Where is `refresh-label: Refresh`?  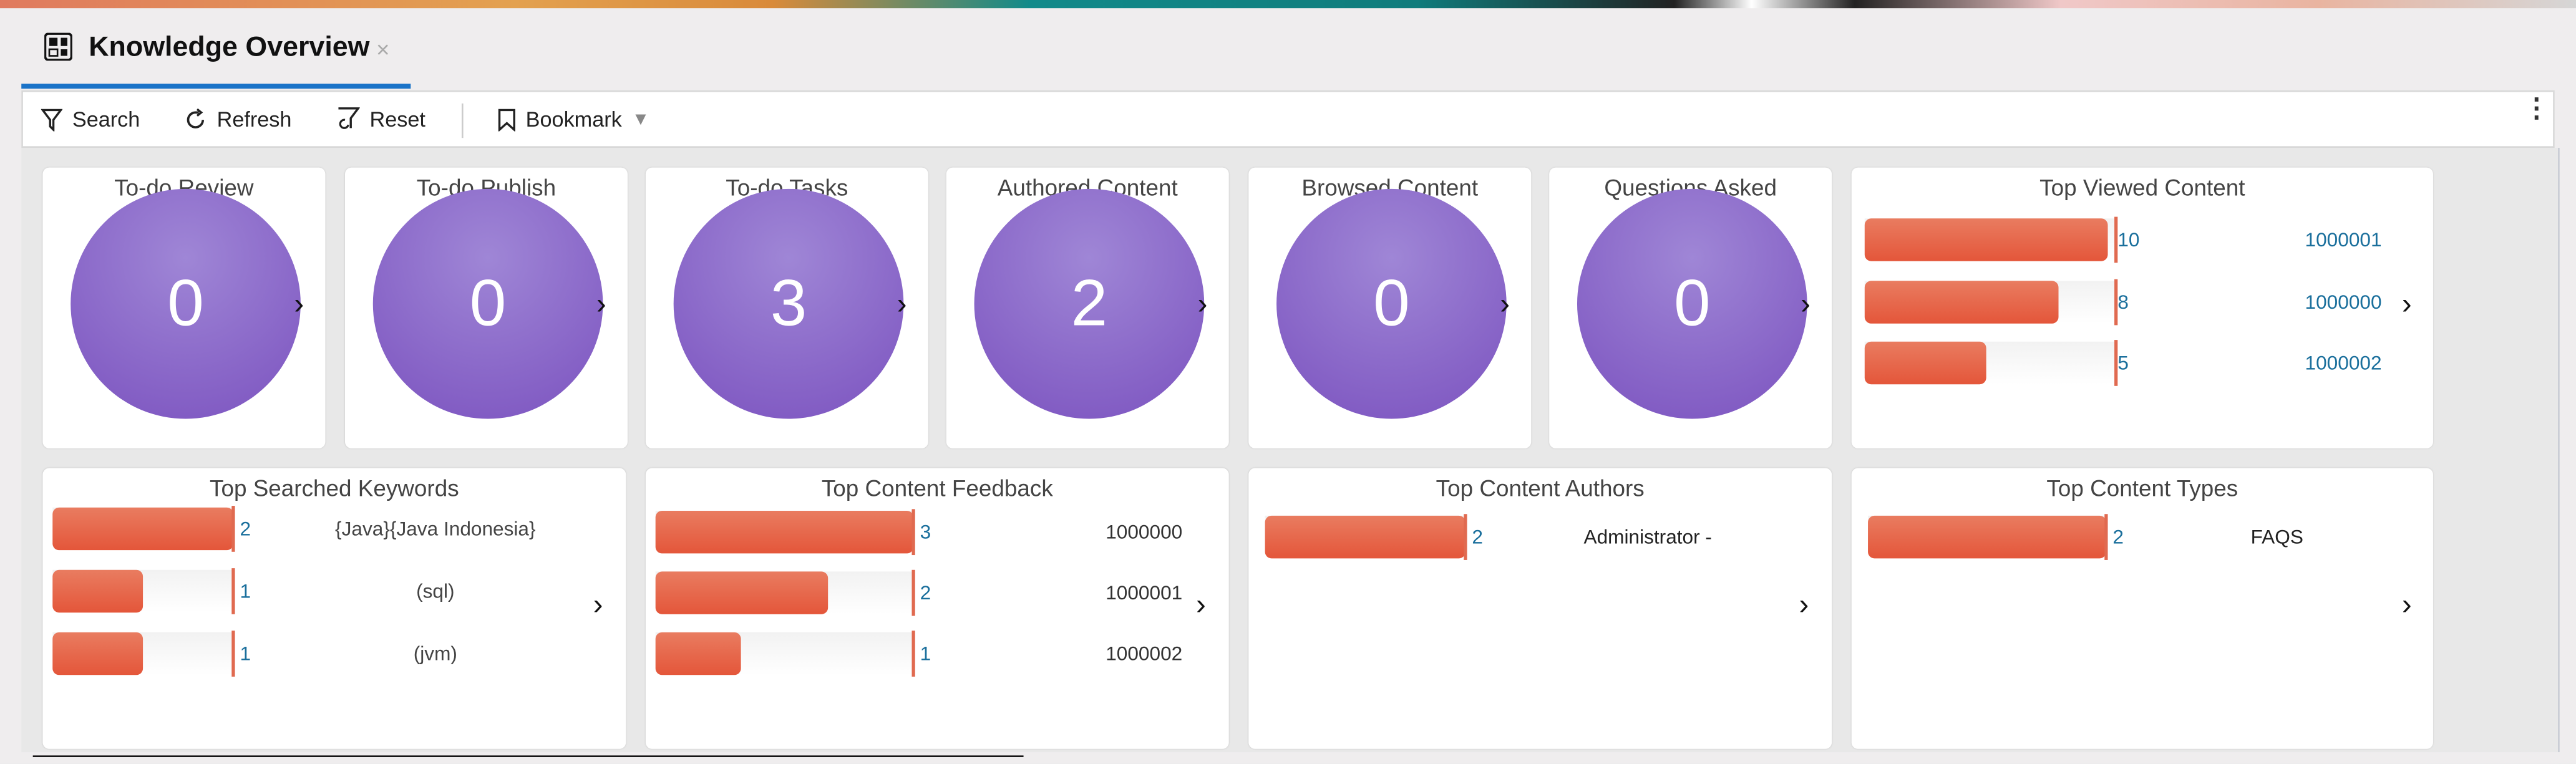 refresh-label: Refresh is located at coordinates (254, 119).